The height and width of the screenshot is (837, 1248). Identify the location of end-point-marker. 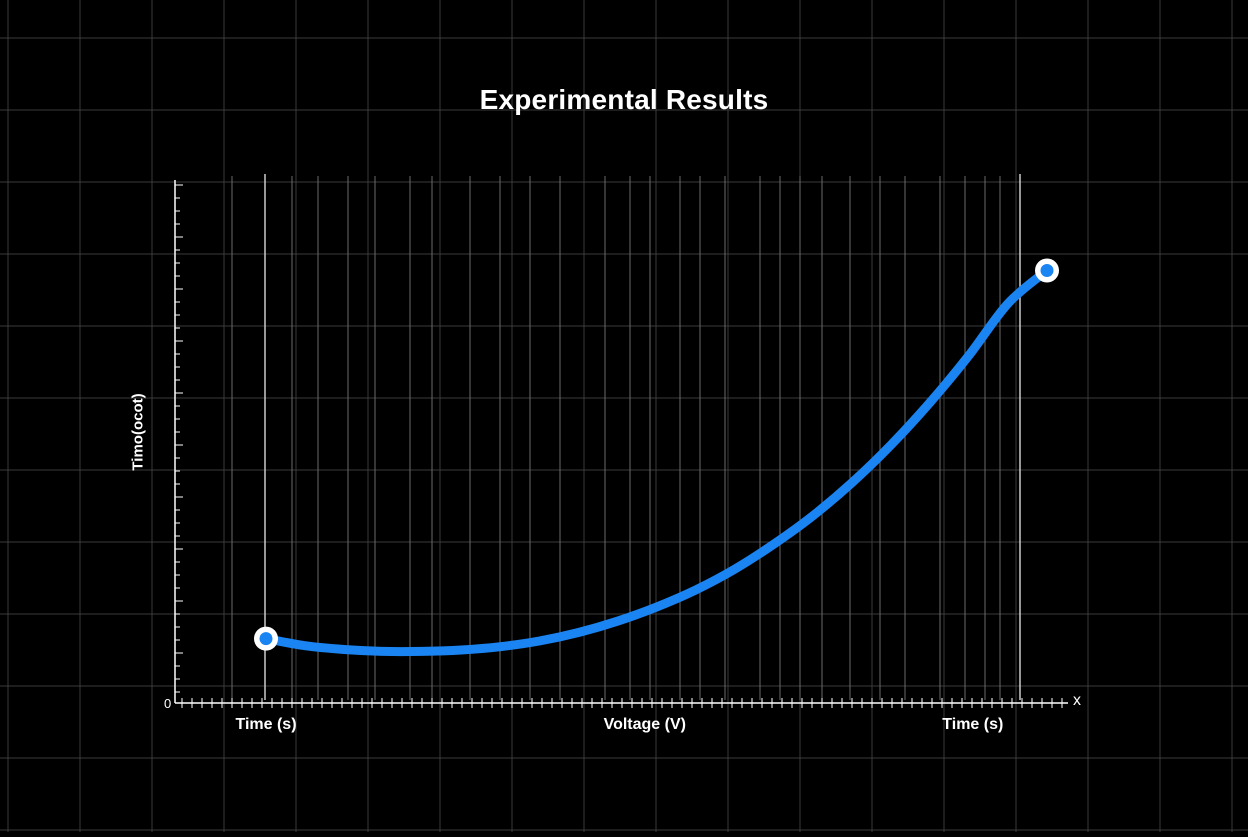
(1047, 270).